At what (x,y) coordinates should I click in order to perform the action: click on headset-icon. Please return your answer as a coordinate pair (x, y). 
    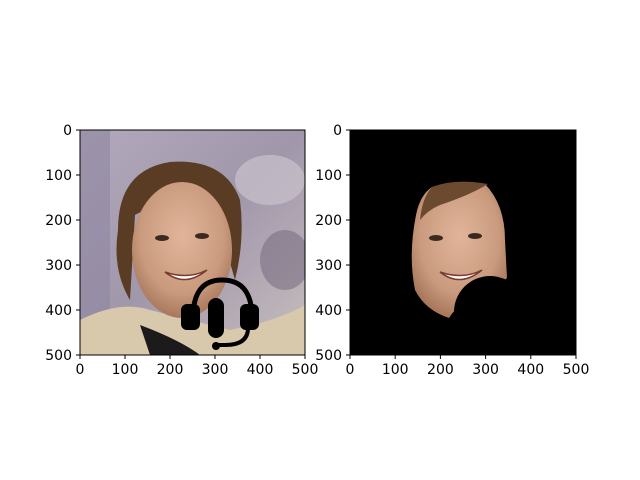
    Looking at the image, I should click on (220, 313).